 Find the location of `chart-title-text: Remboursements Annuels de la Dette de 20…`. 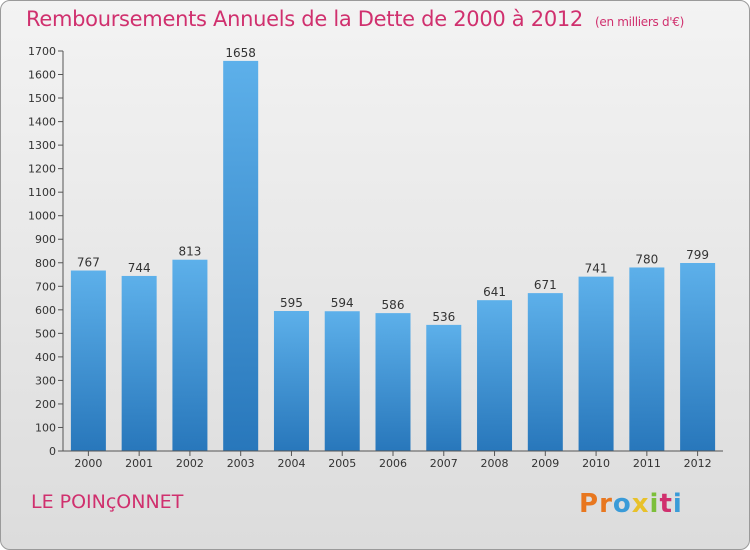

chart-title-text: Remboursements Annuels de la Dette de 20… is located at coordinates (304, 19).